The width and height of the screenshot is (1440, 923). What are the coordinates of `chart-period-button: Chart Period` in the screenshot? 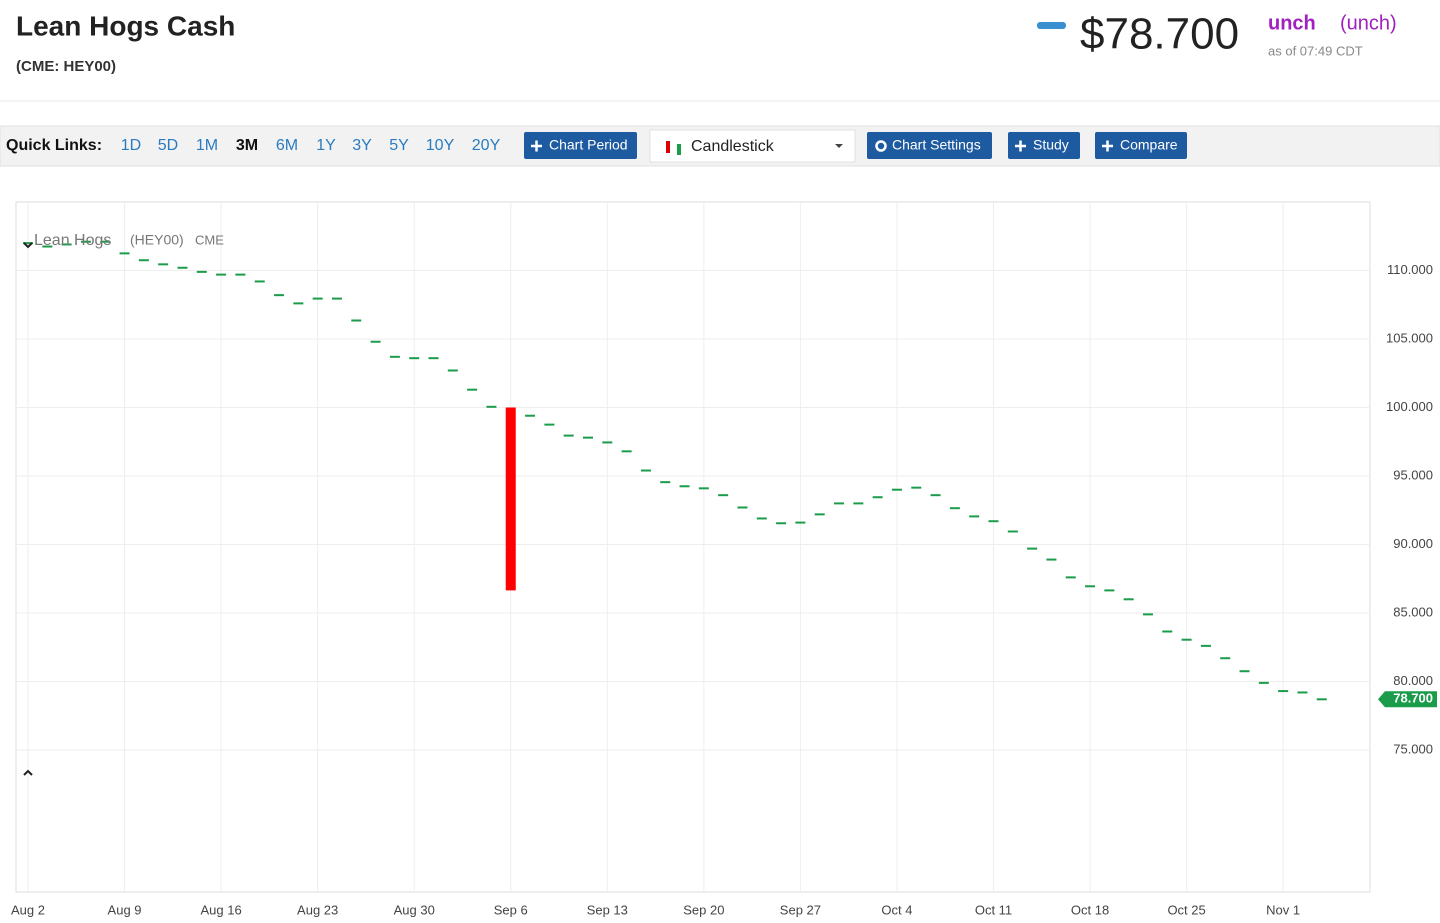 It's located at (580, 145).